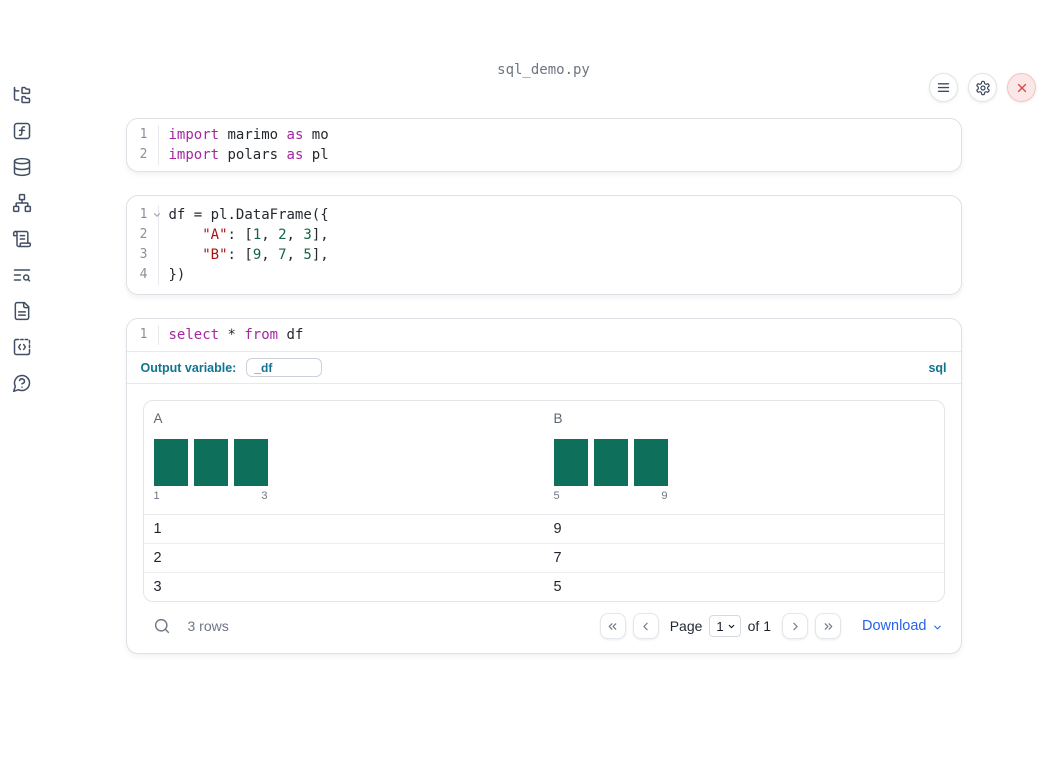  I want to click on settings-button, so click(982, 87).